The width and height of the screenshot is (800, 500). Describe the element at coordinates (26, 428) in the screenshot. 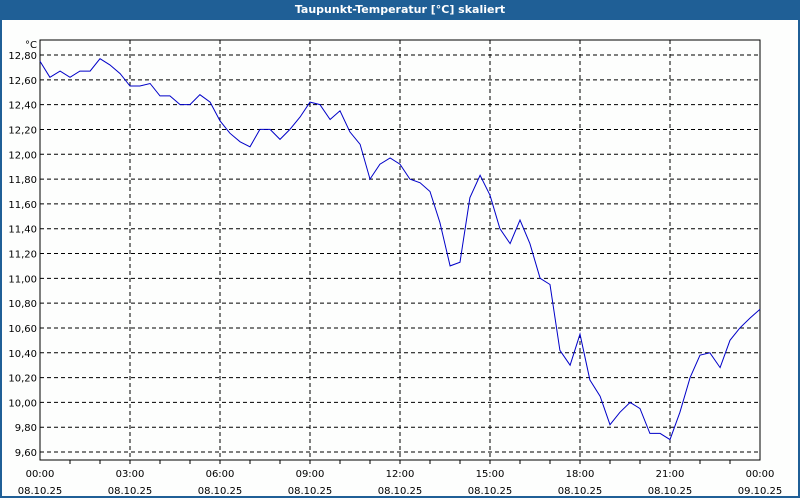

I see `y-tick-label: 9,80` at that location.